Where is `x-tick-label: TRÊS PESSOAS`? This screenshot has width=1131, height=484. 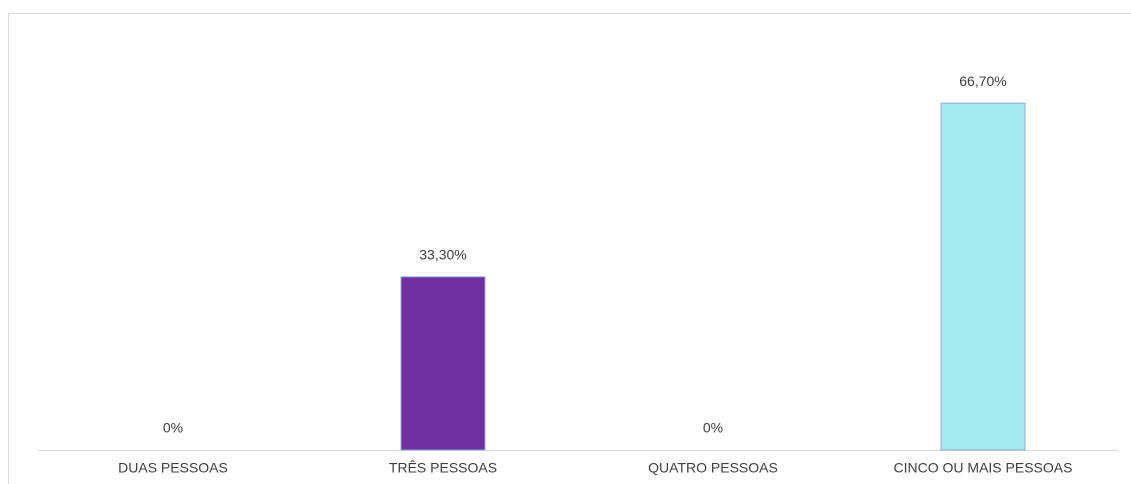
x-tick-label: TRÊS PESSOAS is located at coordinates (443, 468).